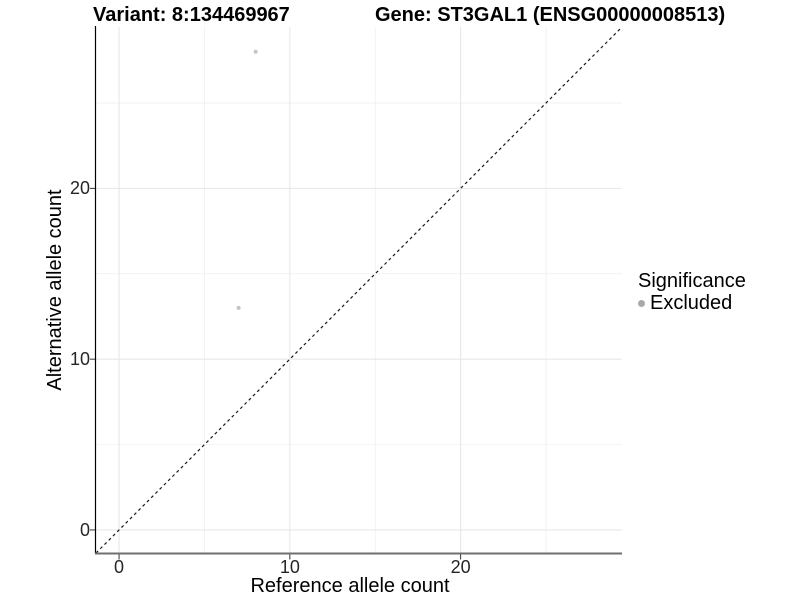 The image size is (800, 600). What do you see at coordinates (55, 290) in the screenshot?
I see `y-axis-title: Alternative allele count` at bounding box center [55, 290].